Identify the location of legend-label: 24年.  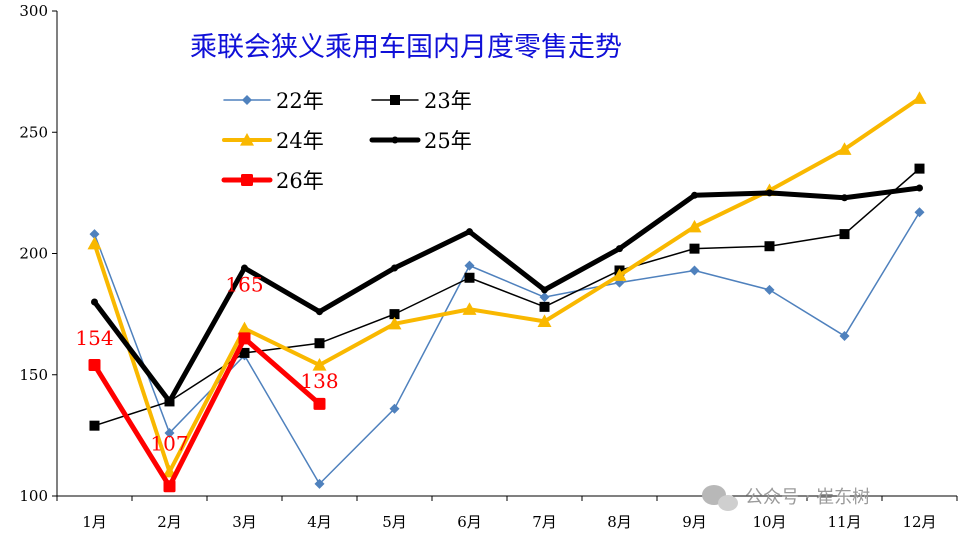
(300, 141).